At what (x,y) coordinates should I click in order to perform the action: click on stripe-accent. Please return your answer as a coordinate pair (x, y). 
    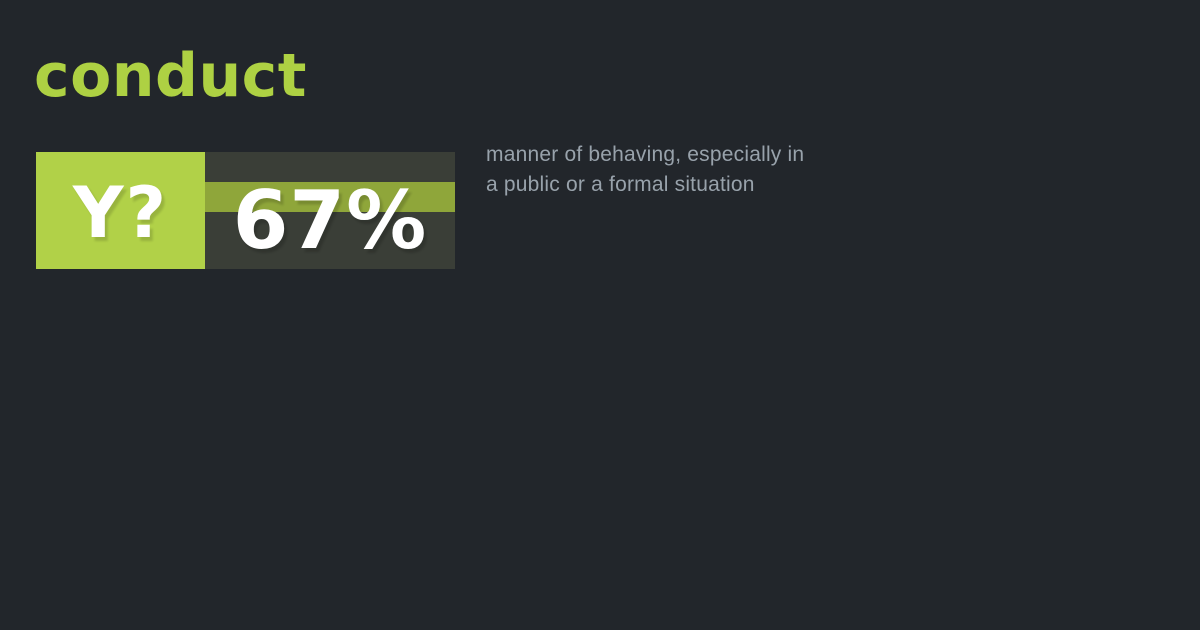
    Looking at the image, I should click on (330, 197).